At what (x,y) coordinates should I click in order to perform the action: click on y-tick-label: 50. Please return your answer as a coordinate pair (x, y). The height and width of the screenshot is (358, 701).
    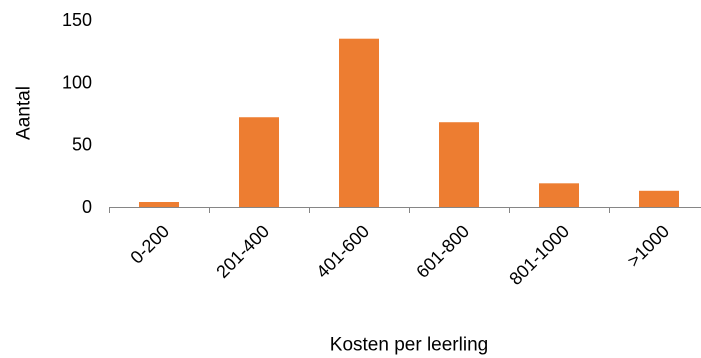
    Looking at the image, I should click on (82, 145).